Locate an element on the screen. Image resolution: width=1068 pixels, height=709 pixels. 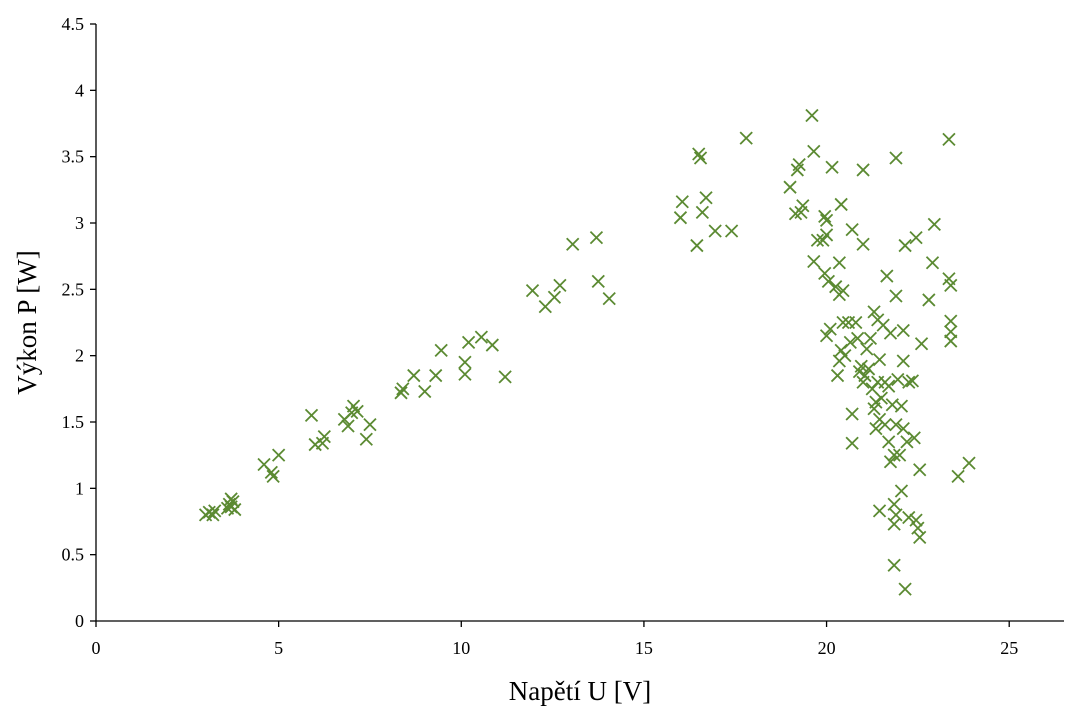
y-tick-label: 0.5 is located at coordinates (73, 555).